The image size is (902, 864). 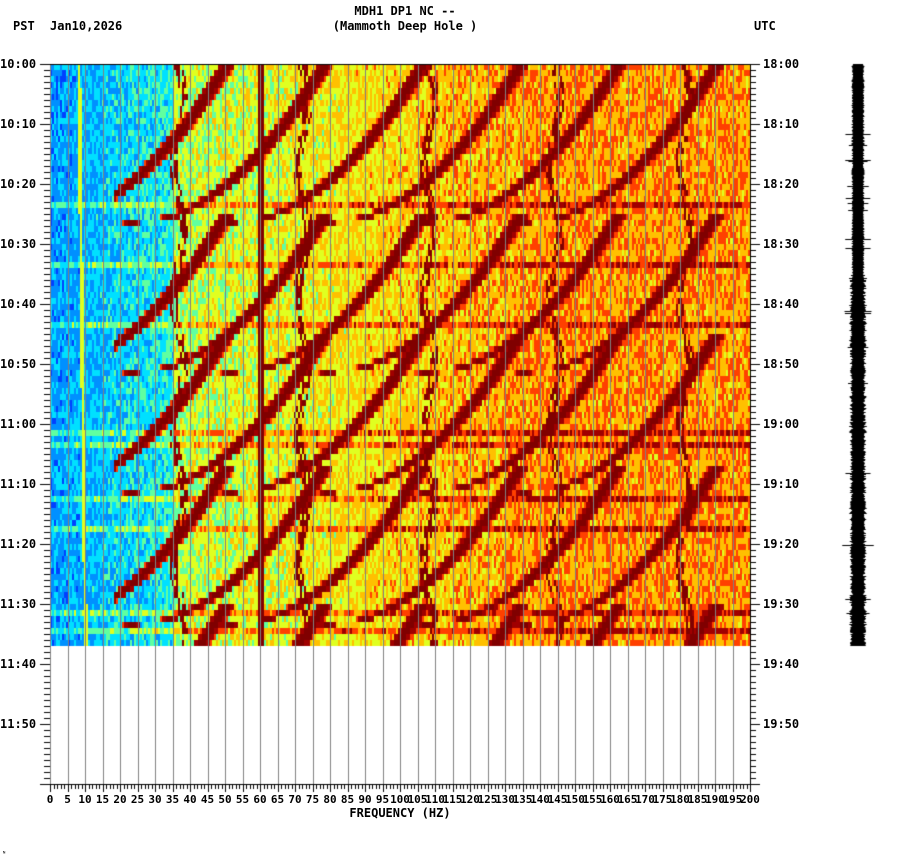 What do you see at coordinates (120, 799) in the screenshot?
I see `x-tick-label: 20` at bounding box center [120, 799].